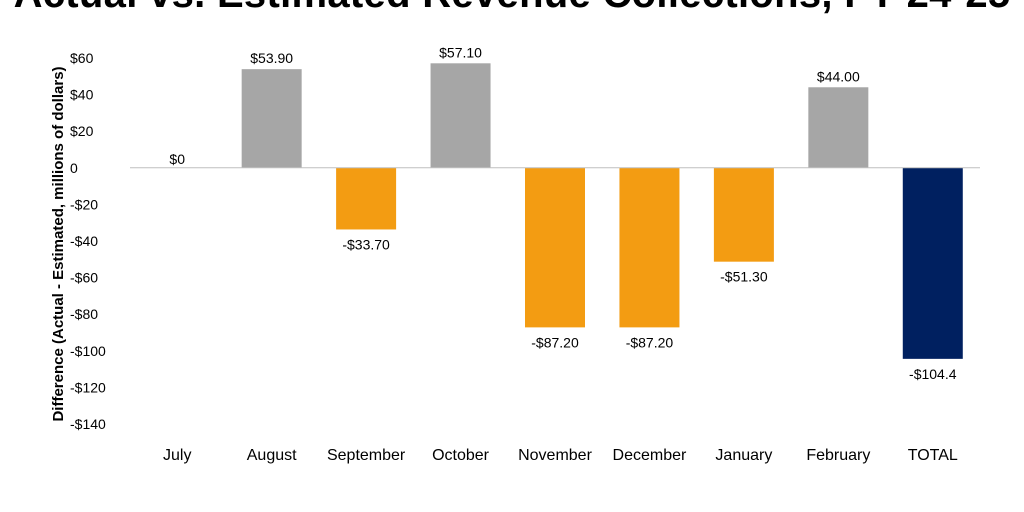 Image resolution: width=1024 pixels, height=512 pixels. Describe the element at coordinates (366, 198) in the screenshot. I see `bar-september` at that location.